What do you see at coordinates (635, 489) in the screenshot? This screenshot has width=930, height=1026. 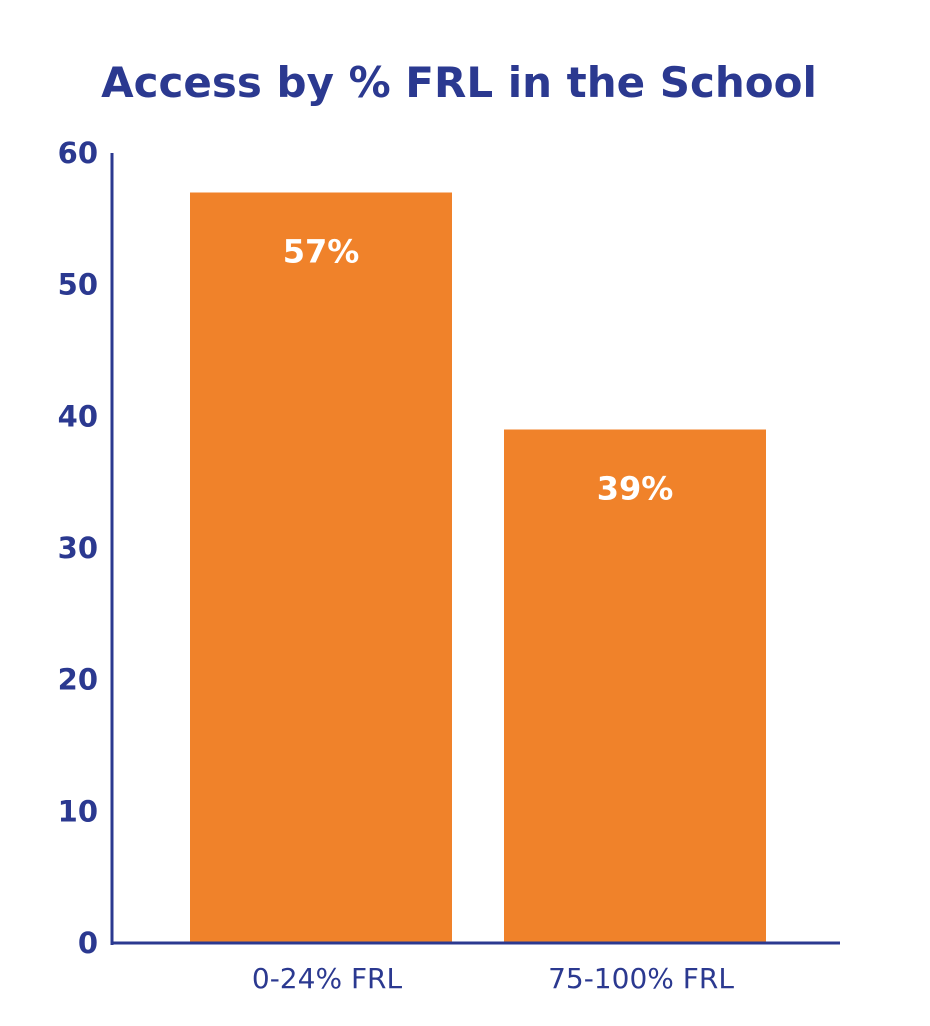 I see `bar-data-label: 39%` at bounding box center [635, 489].